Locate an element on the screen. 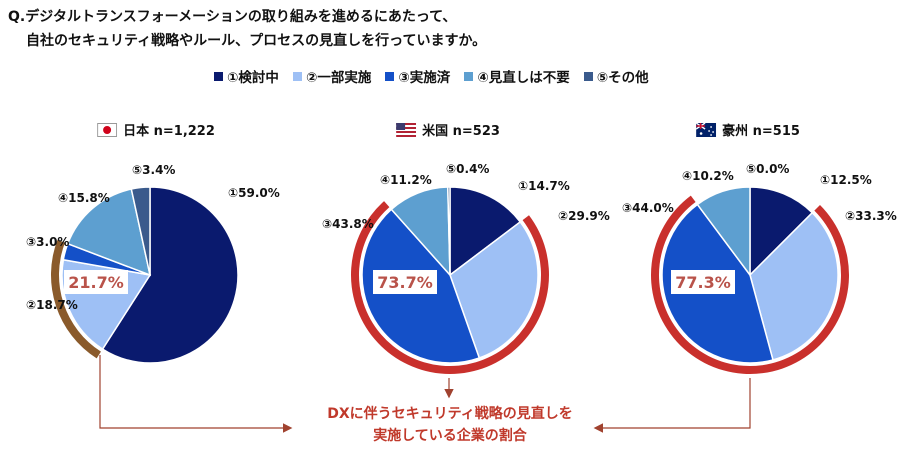 The width and height of the screenshot is (900, 459). slice-label: ②29.9% is located at coordinates (584, 216).